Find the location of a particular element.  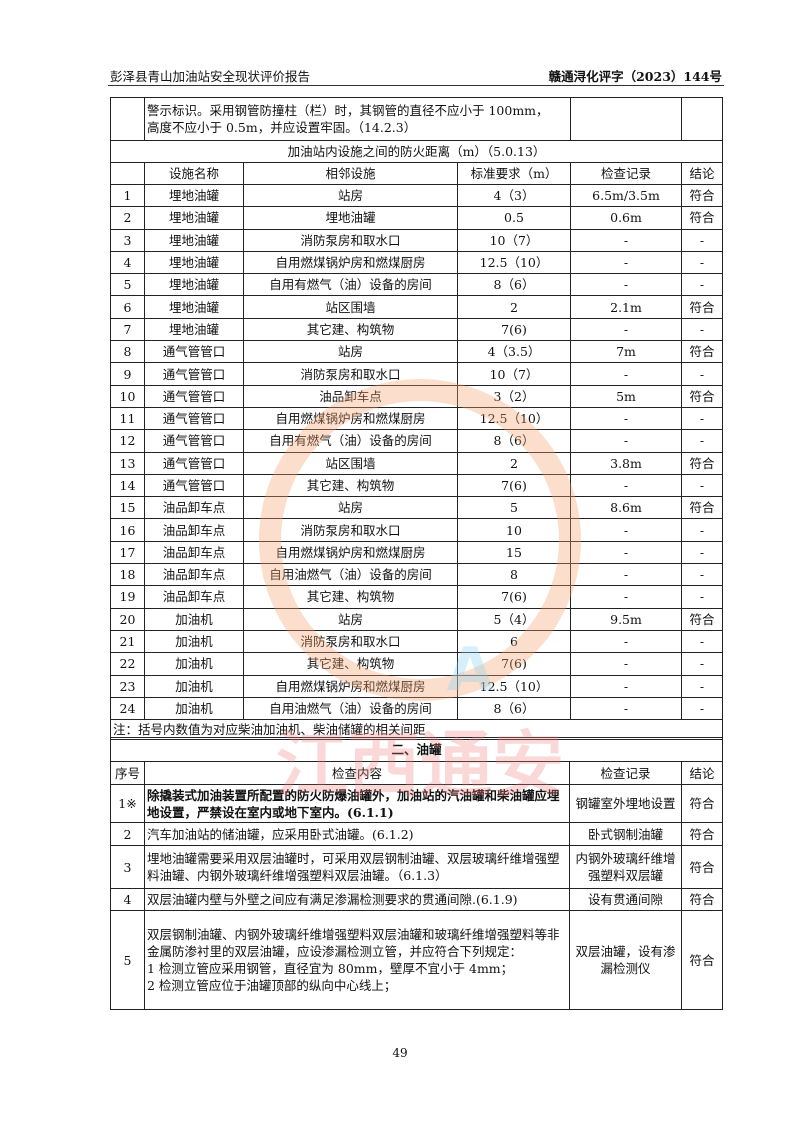

table-cell: 7m is located at coordinates (626, 352).